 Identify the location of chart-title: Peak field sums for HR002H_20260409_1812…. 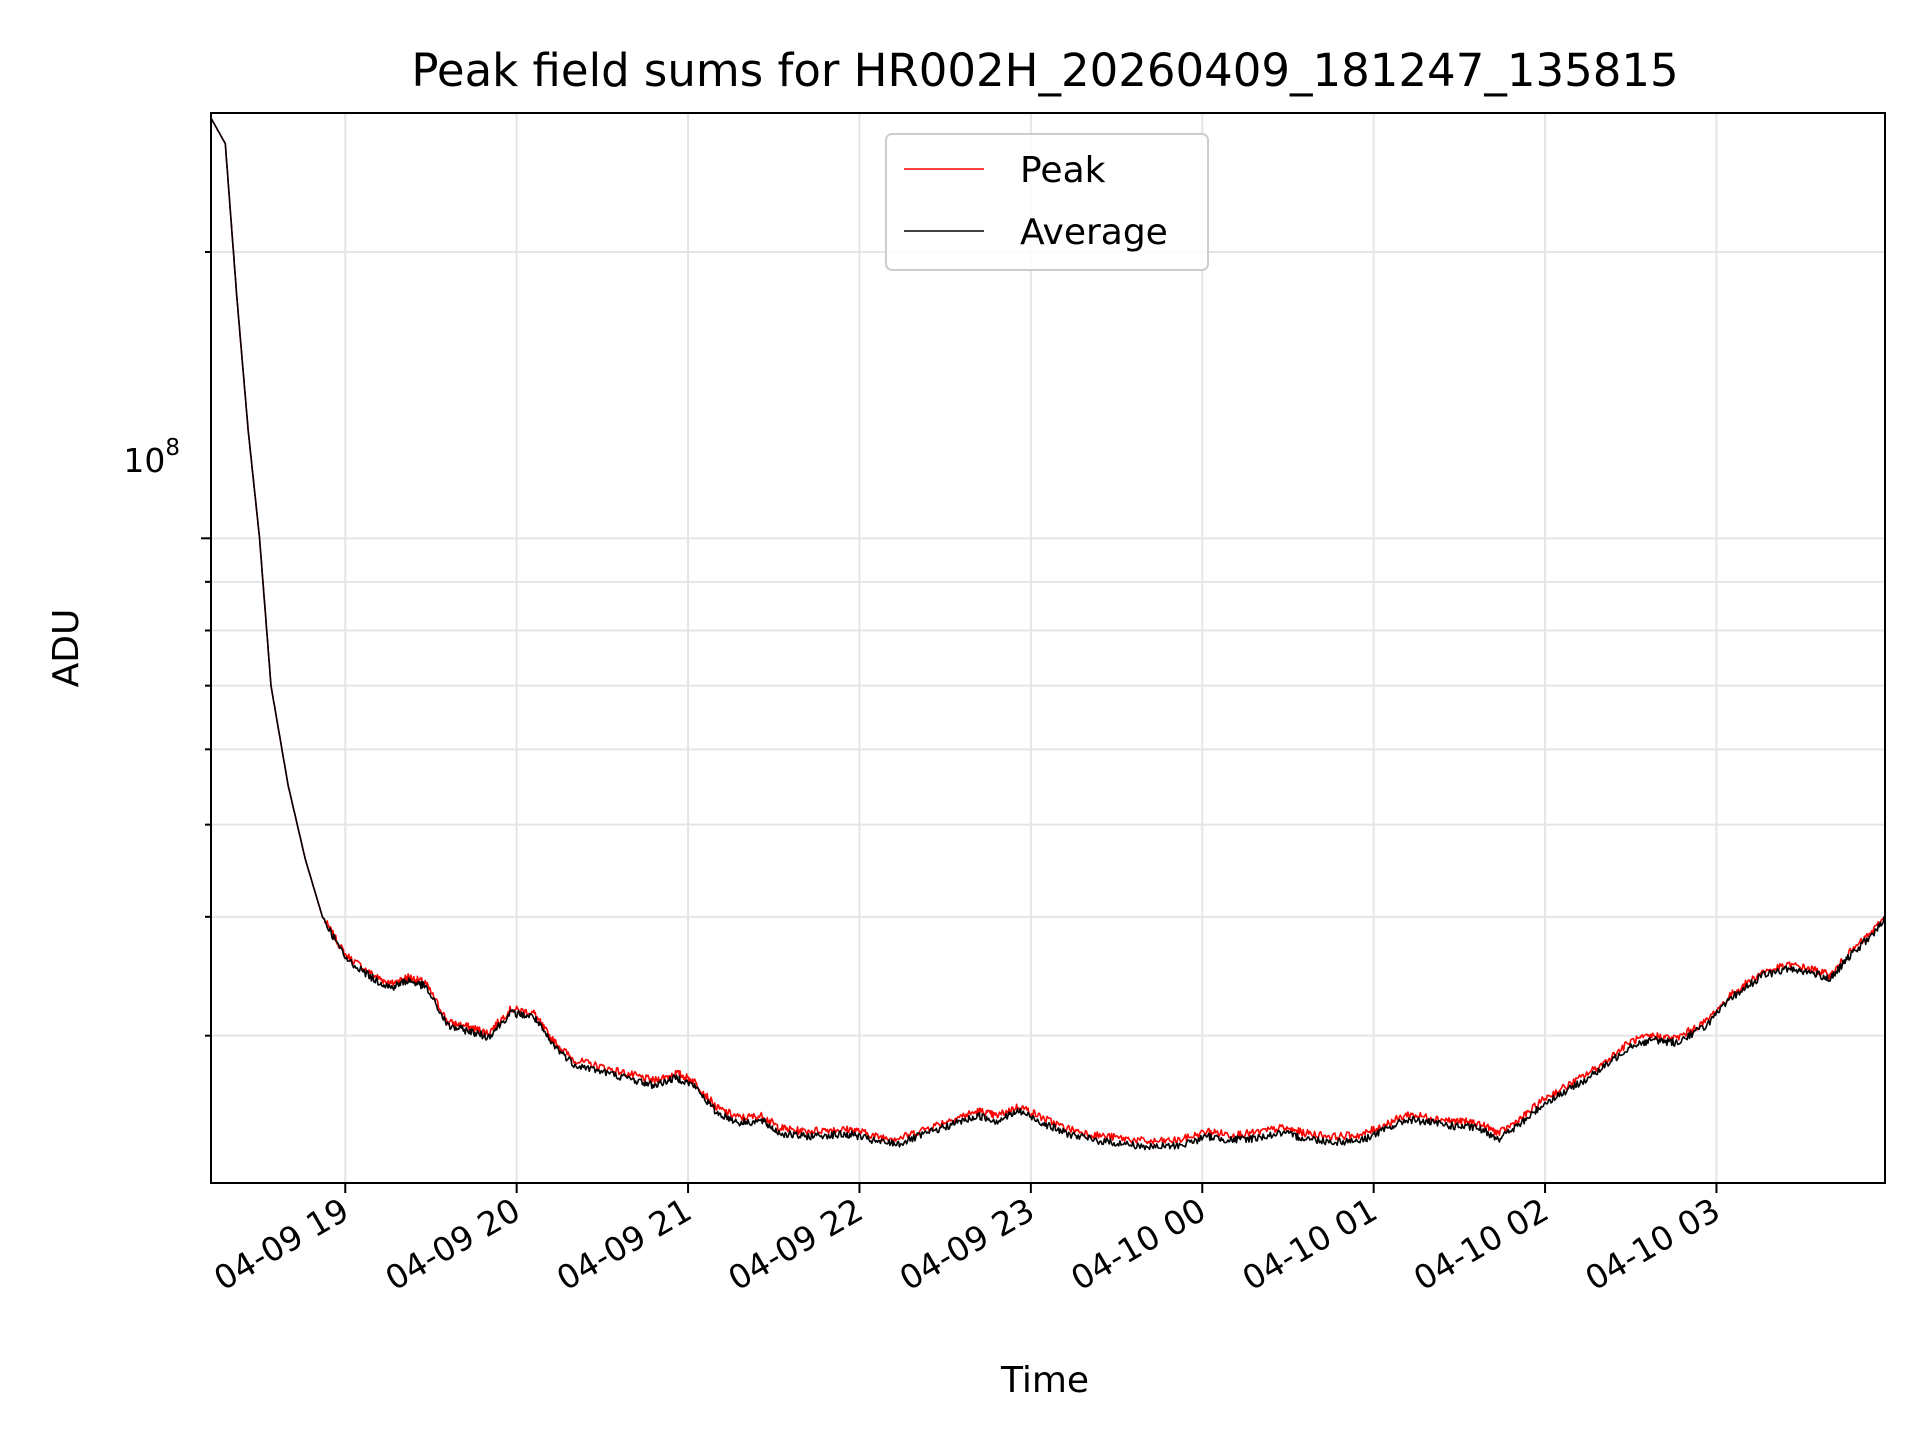
(1044, 70).